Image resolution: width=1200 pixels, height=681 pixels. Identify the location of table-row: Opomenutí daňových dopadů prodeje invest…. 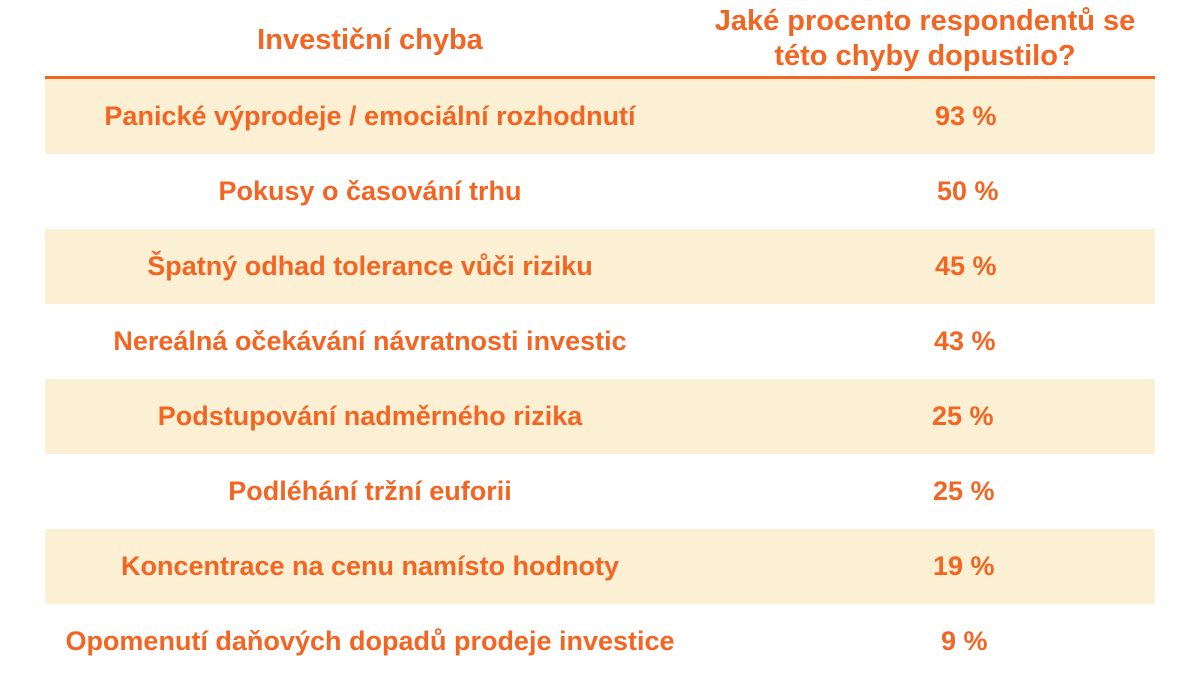
(600, 641).